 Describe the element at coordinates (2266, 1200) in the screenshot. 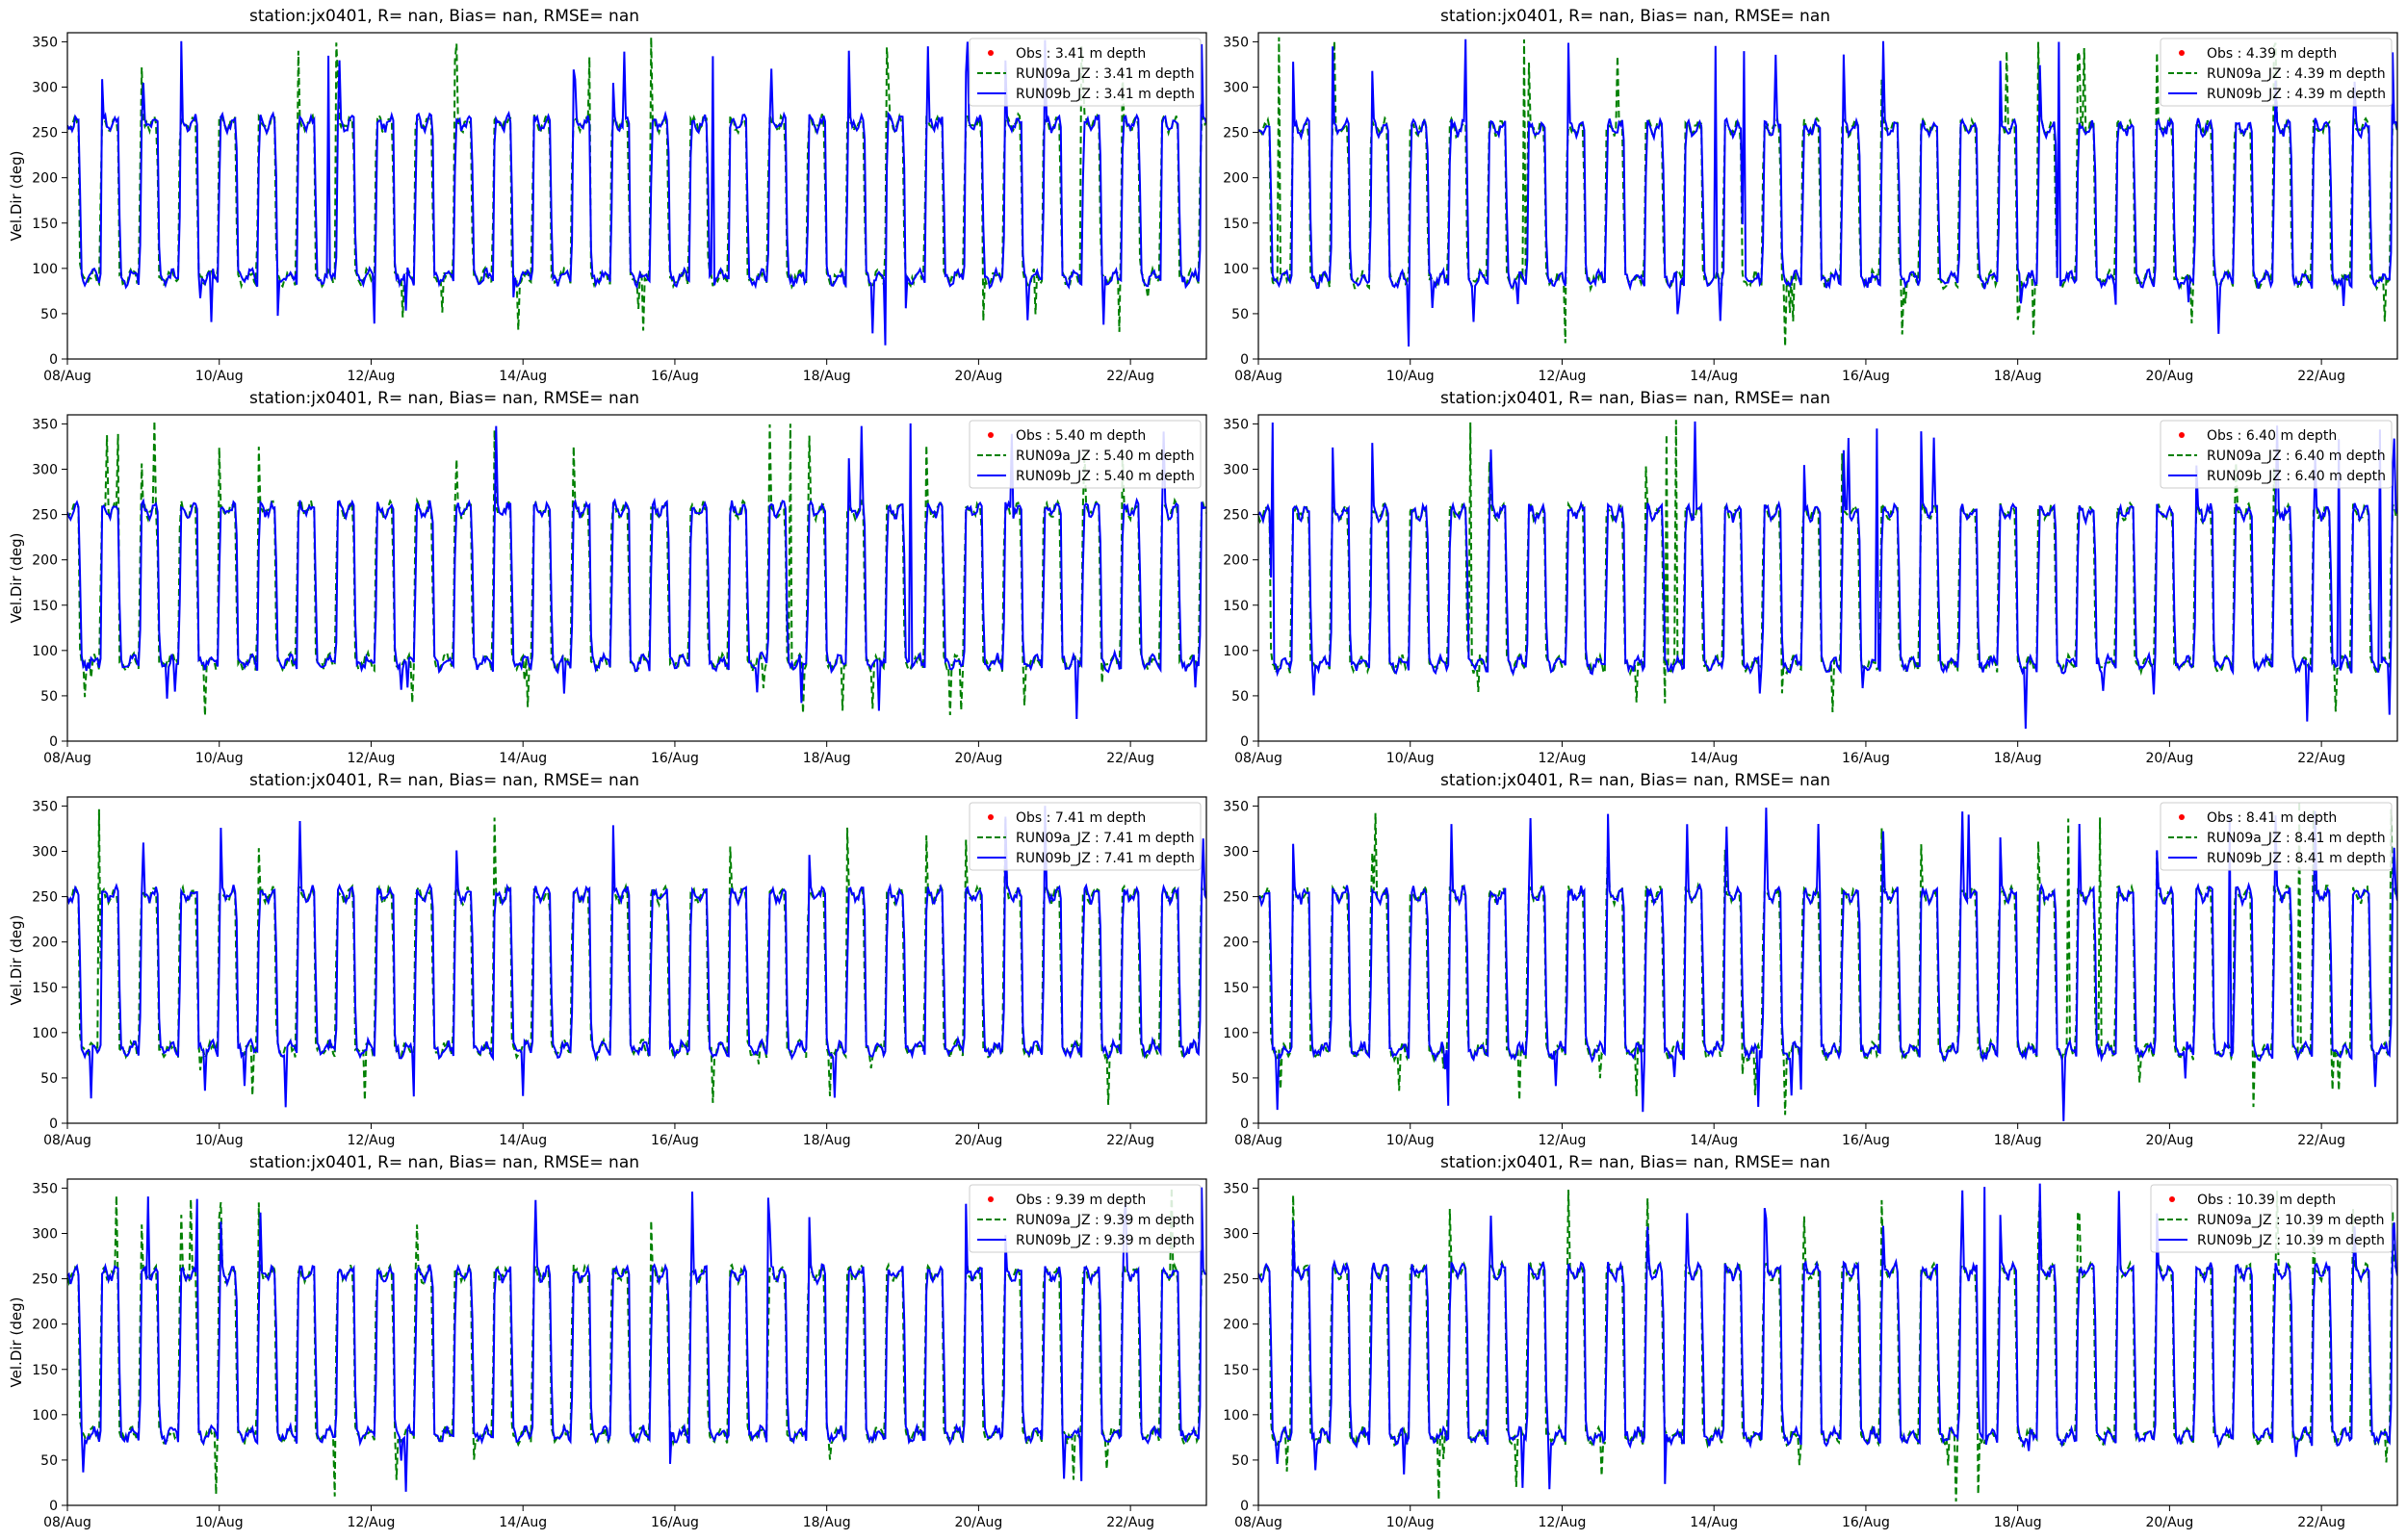

I see `legend-entry: Obs : 10.39 m depth` at that location.